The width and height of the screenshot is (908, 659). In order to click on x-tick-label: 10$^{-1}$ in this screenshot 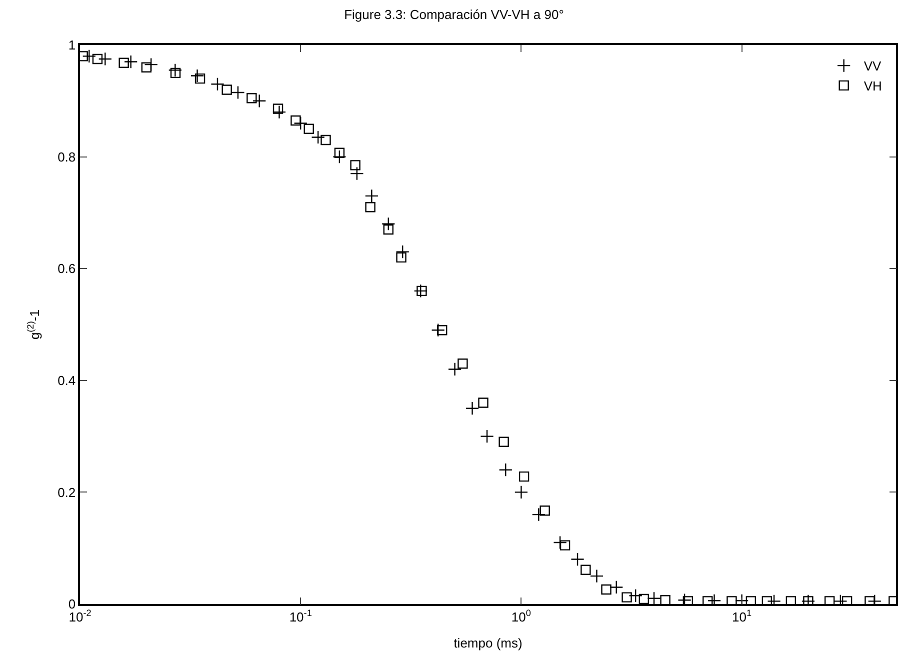, I will do `click(300, 616)`.